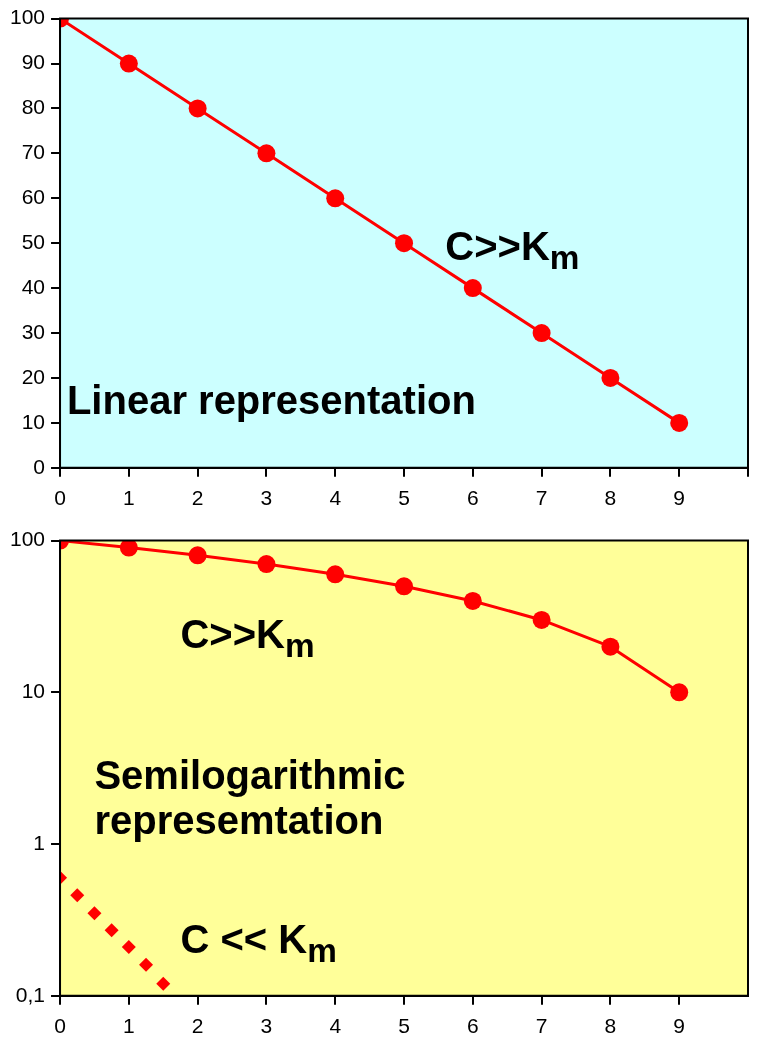 Image resolution: width=758 pixels, height=1050 pixels. I want to click on y-tick-label: 60, so click(33, 197).